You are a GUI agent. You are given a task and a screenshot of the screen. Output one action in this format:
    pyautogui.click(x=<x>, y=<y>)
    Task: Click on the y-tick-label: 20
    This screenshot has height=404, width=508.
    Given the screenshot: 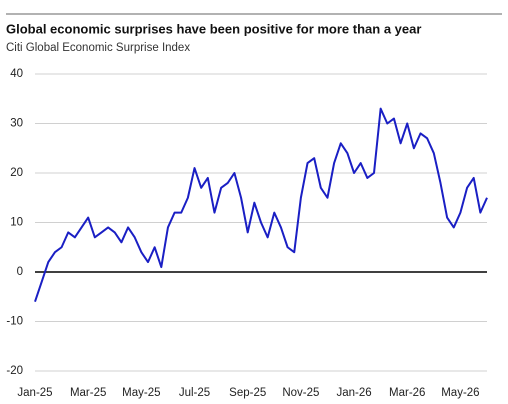 What is the action you would take?
    pyautogui.click(x=16, y=173)
    